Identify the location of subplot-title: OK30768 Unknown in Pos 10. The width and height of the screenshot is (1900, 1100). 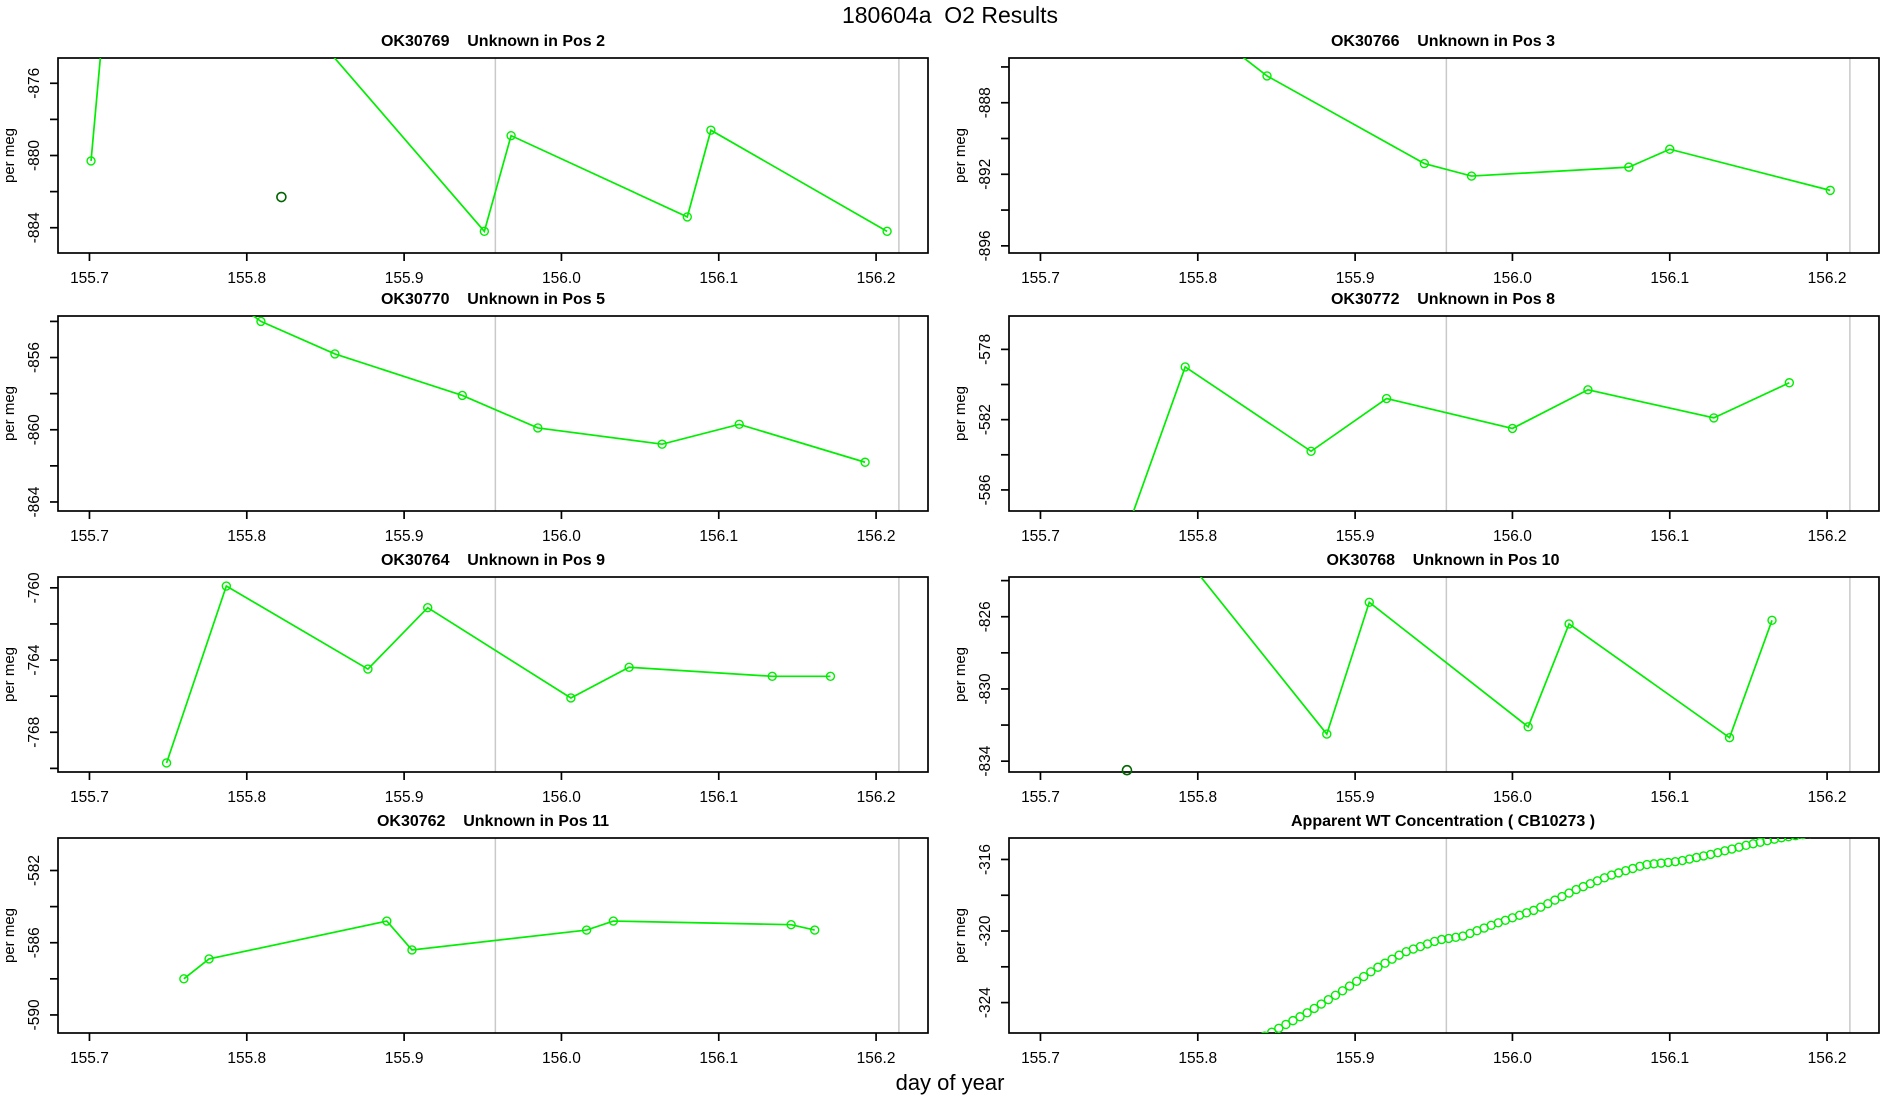
(1443, 560).